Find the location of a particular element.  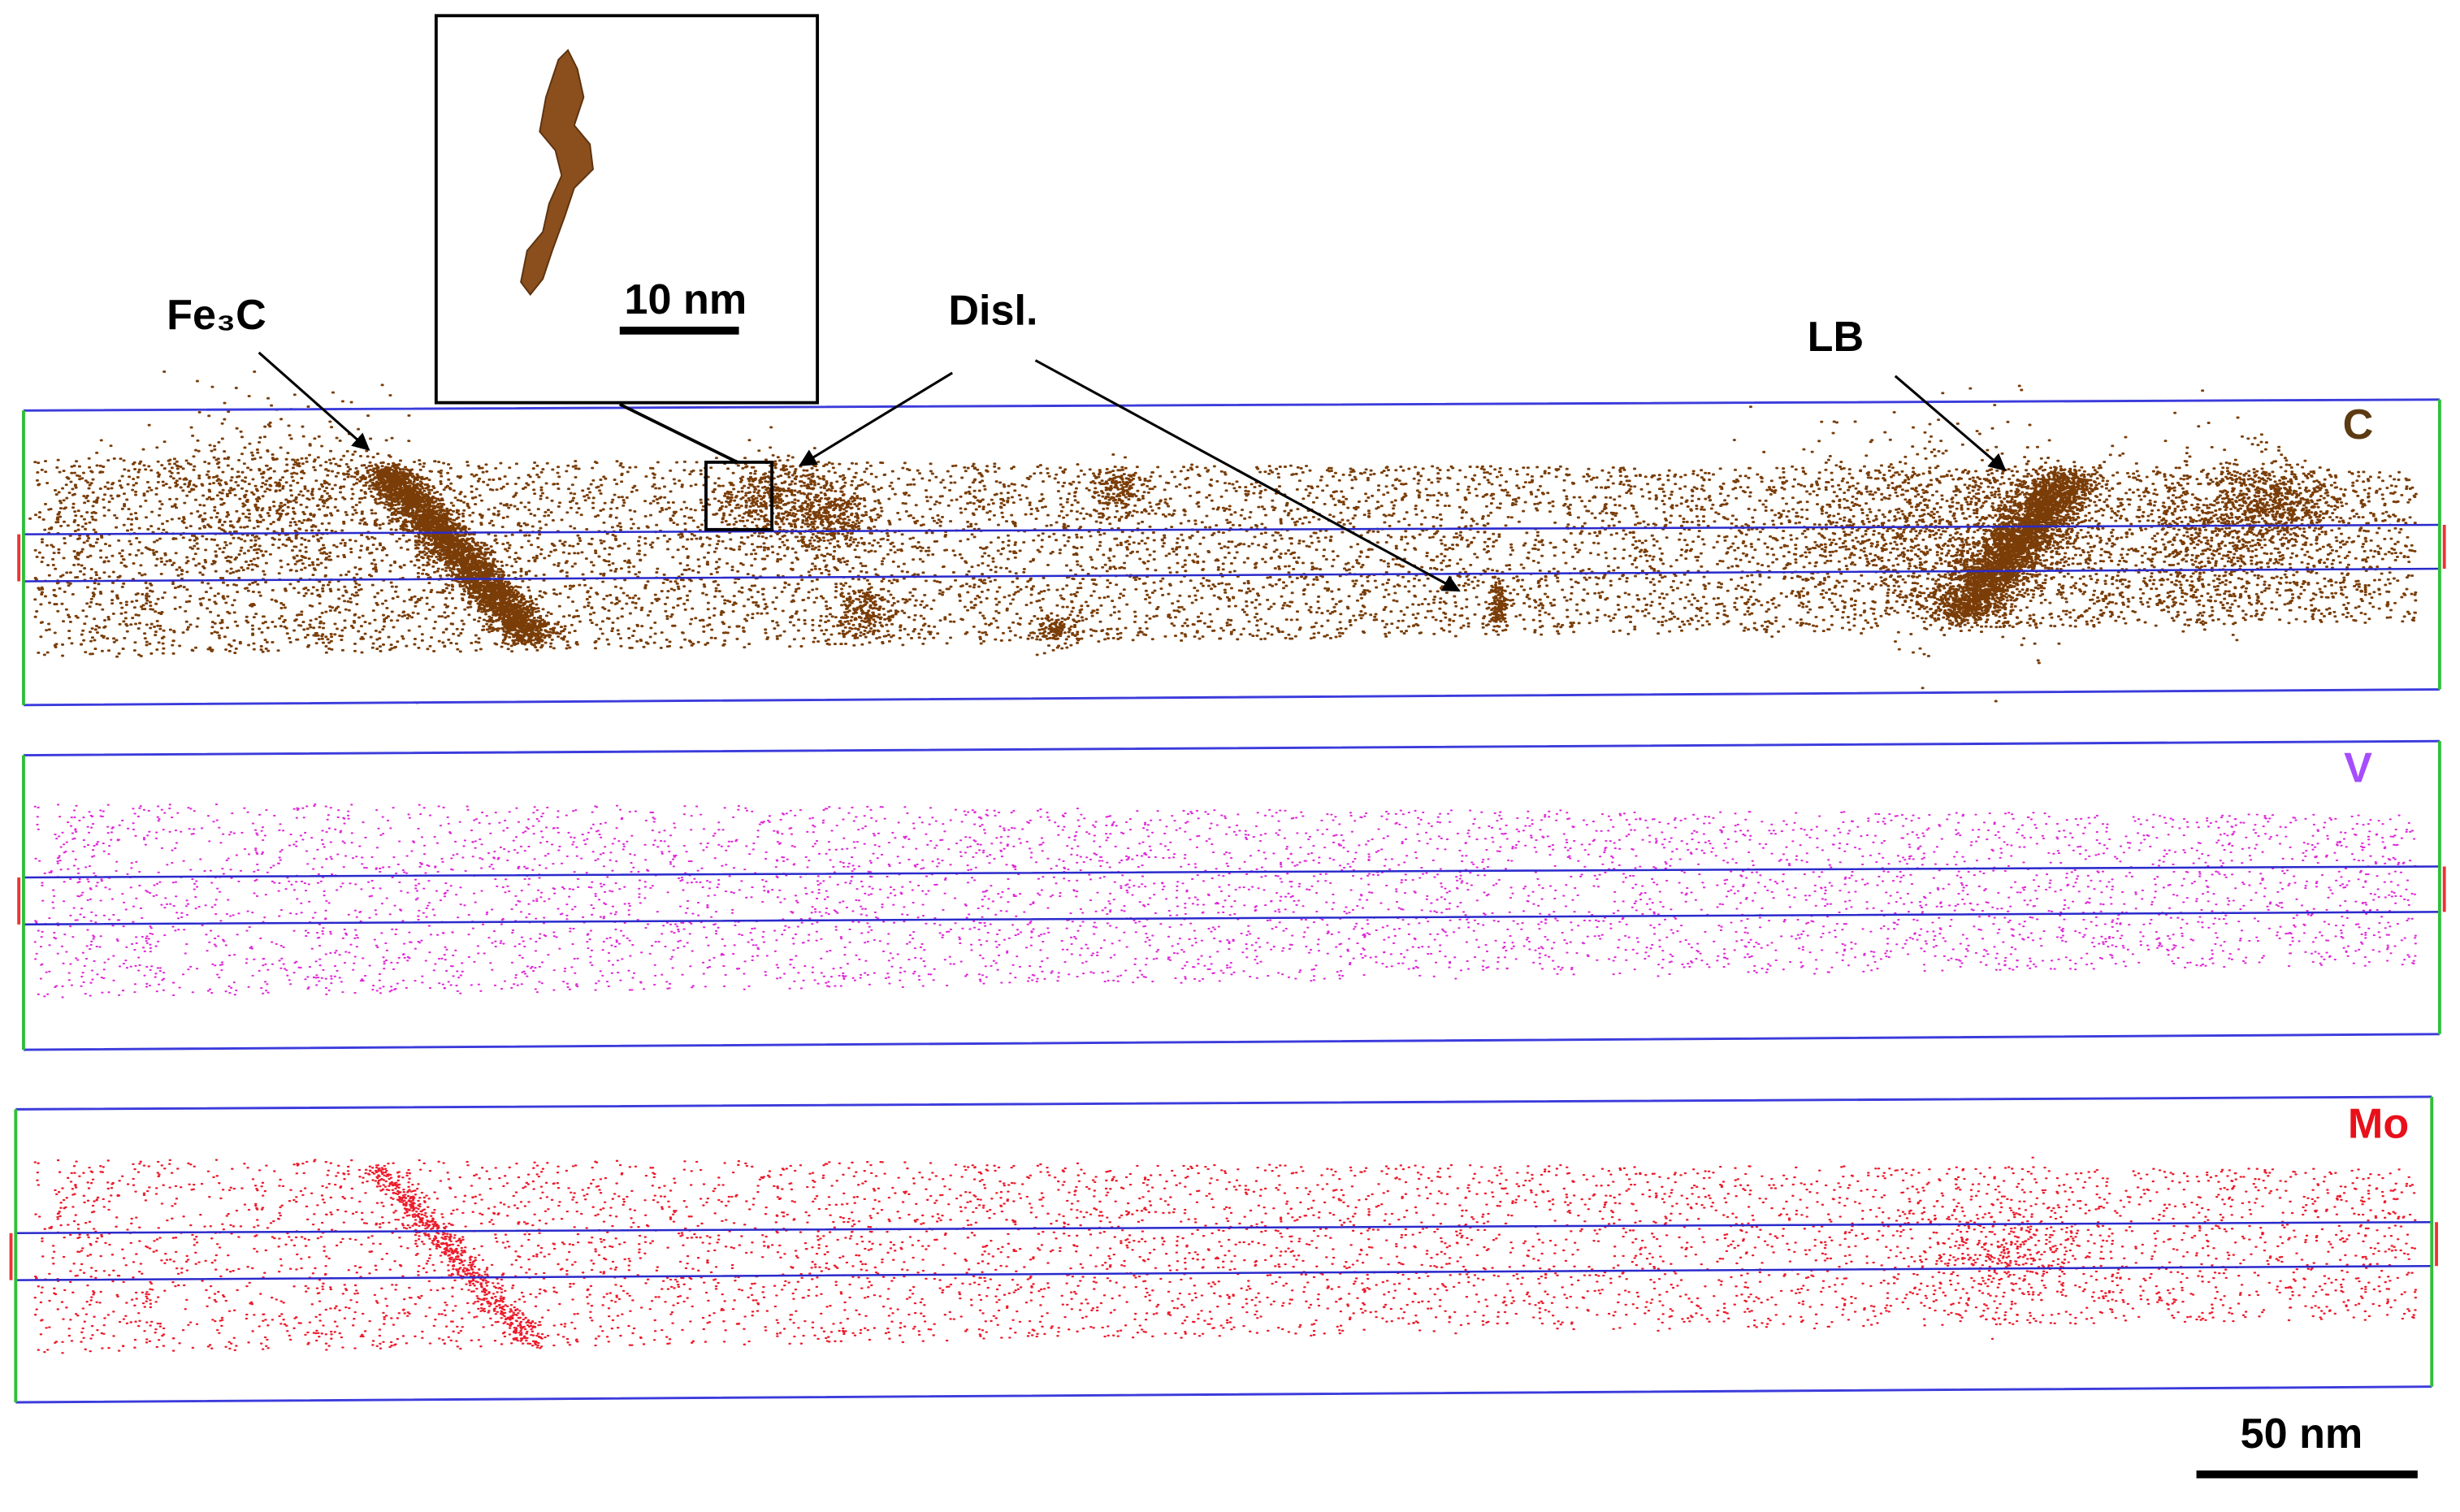

annotation: Fe₃C is located at coordinates (216, 315).